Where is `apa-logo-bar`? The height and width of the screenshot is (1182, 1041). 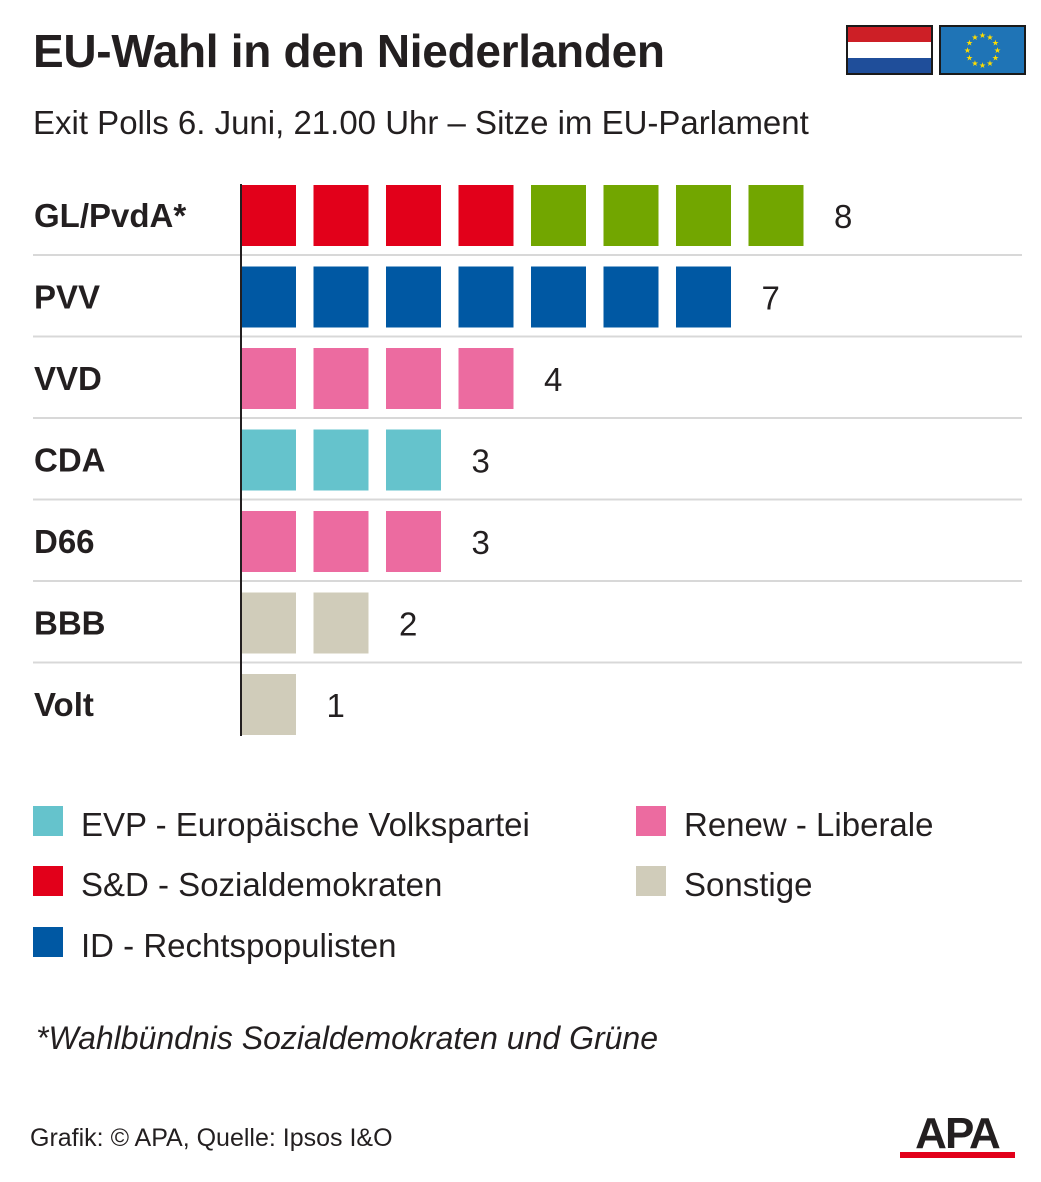 apa-logo-bar is located at coordinates (957, 1155).